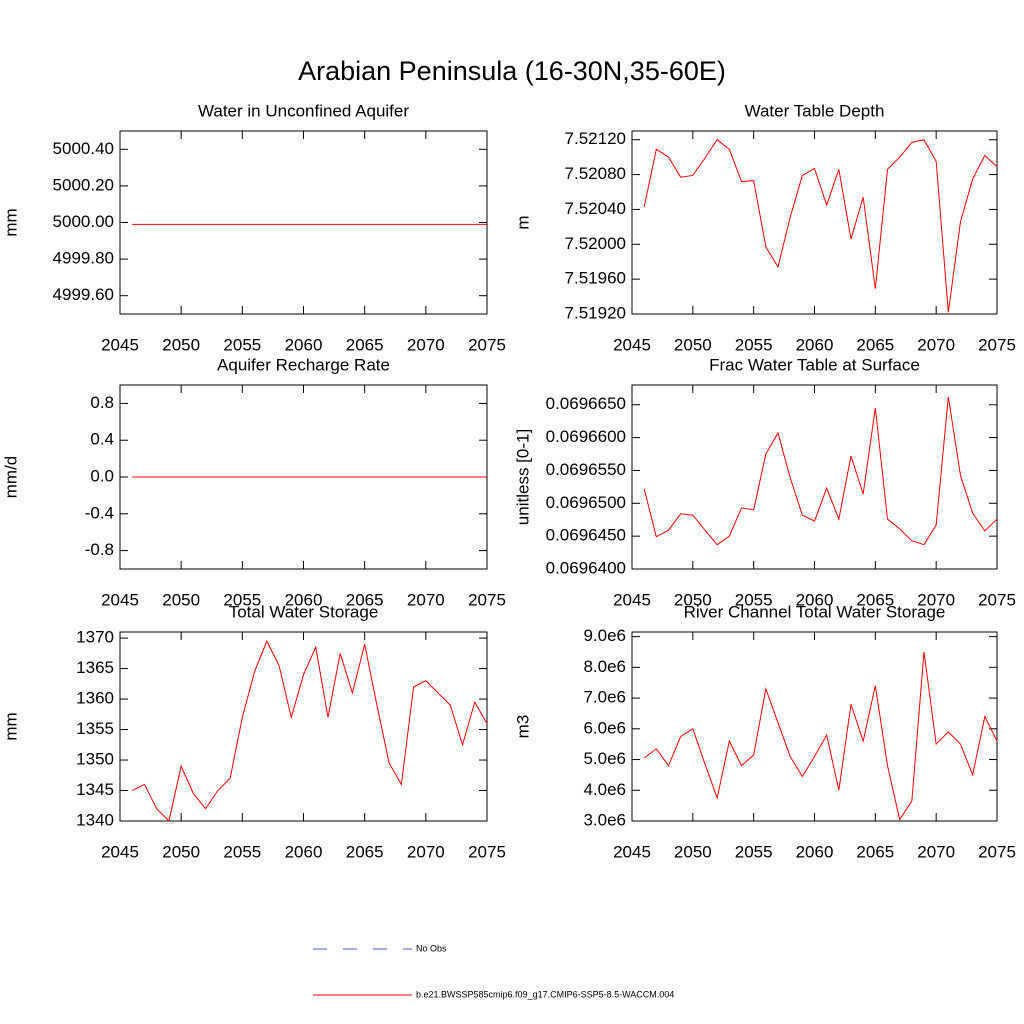 Image resolution: width=1024 pixels, height=1024 pixels. I want to click on y-tick-label: 0.0, so click(102, 475).